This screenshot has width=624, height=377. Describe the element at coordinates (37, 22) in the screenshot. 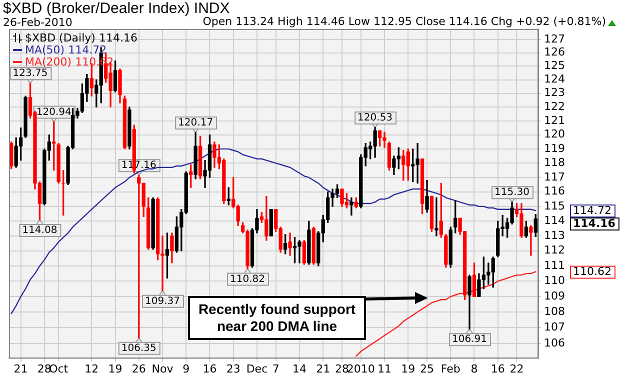

I see `chart-subtitle: 26-Feb-2010` at that location.